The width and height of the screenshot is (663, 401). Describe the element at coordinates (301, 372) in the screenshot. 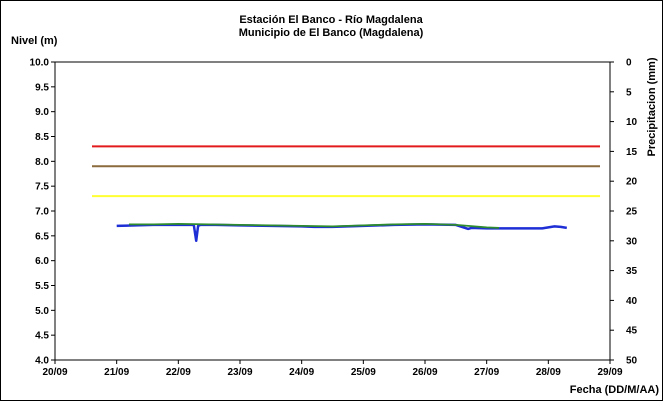

I see `x-tick-label: 24/09` at that location.